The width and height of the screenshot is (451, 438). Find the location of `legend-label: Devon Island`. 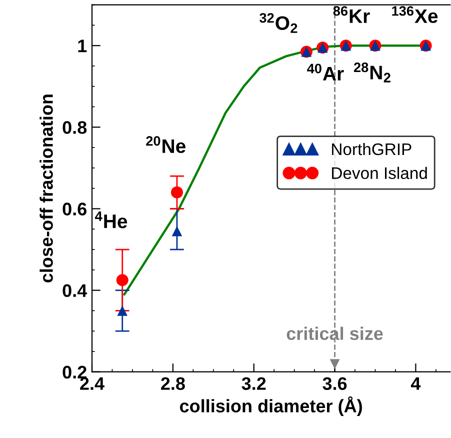

legend-label: Devon Island is located at coordinates (379, 173).